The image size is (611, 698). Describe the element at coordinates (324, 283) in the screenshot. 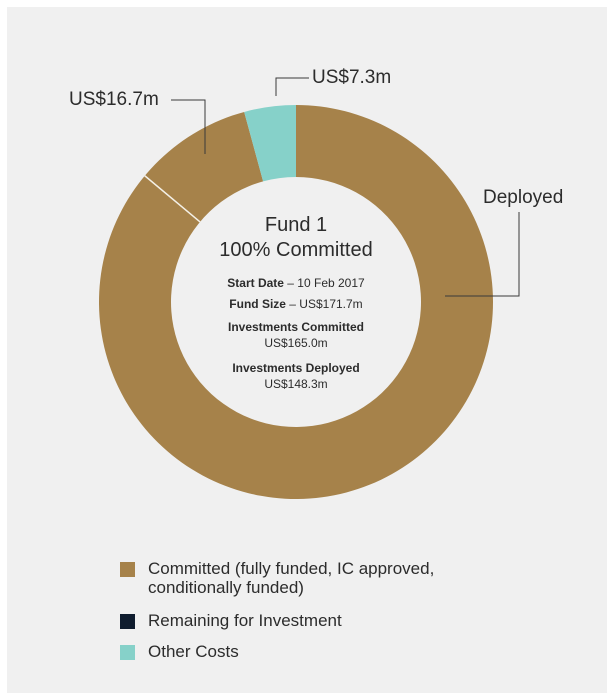

I see `start-date-value: – 10 Feb 2017` at that location.